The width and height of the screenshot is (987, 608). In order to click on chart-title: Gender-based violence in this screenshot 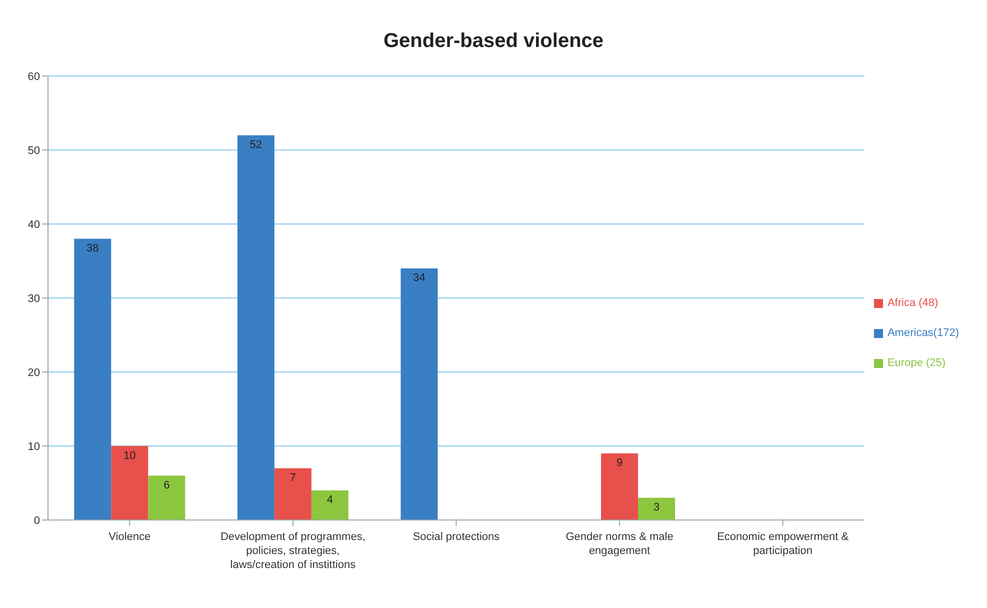, I will do `click(493, 41)`.